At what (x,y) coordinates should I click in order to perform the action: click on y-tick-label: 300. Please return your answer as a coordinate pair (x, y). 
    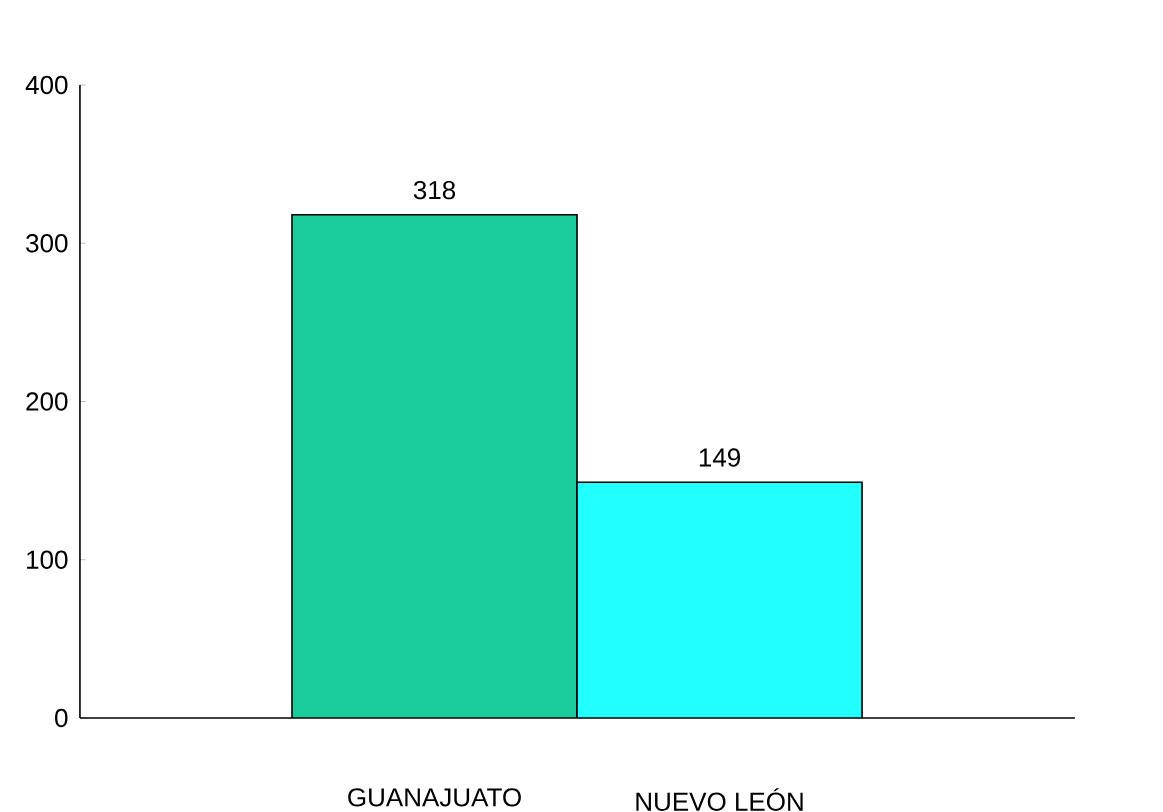
    Looking at the image, I should click on (47, 243).